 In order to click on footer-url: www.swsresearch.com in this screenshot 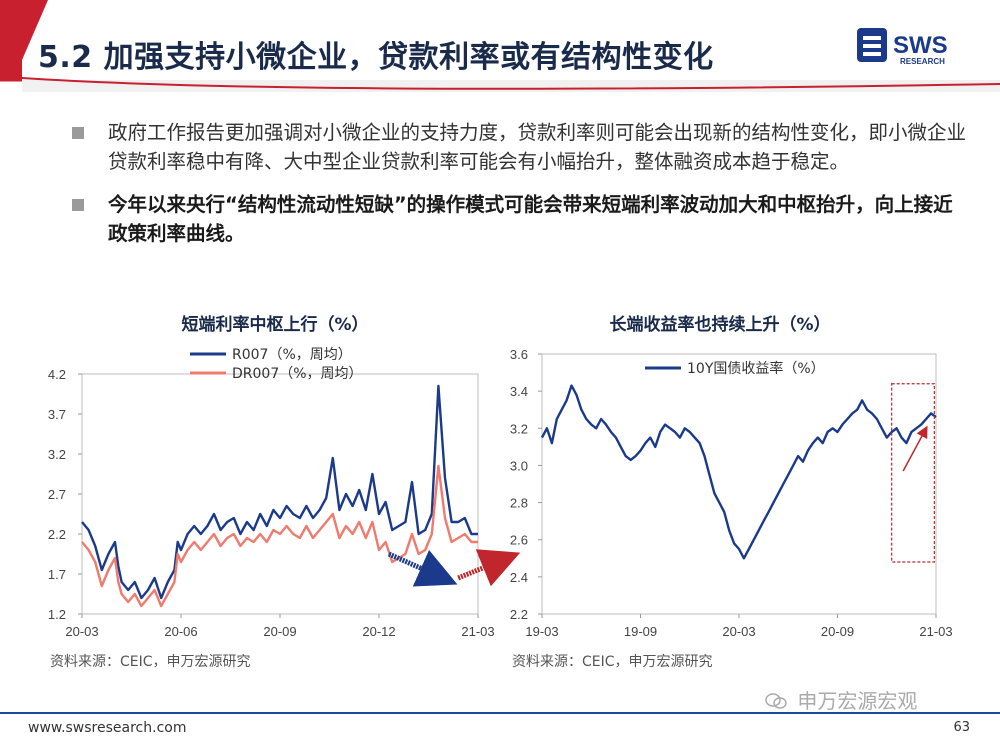, I will do `click(107, 728)`.